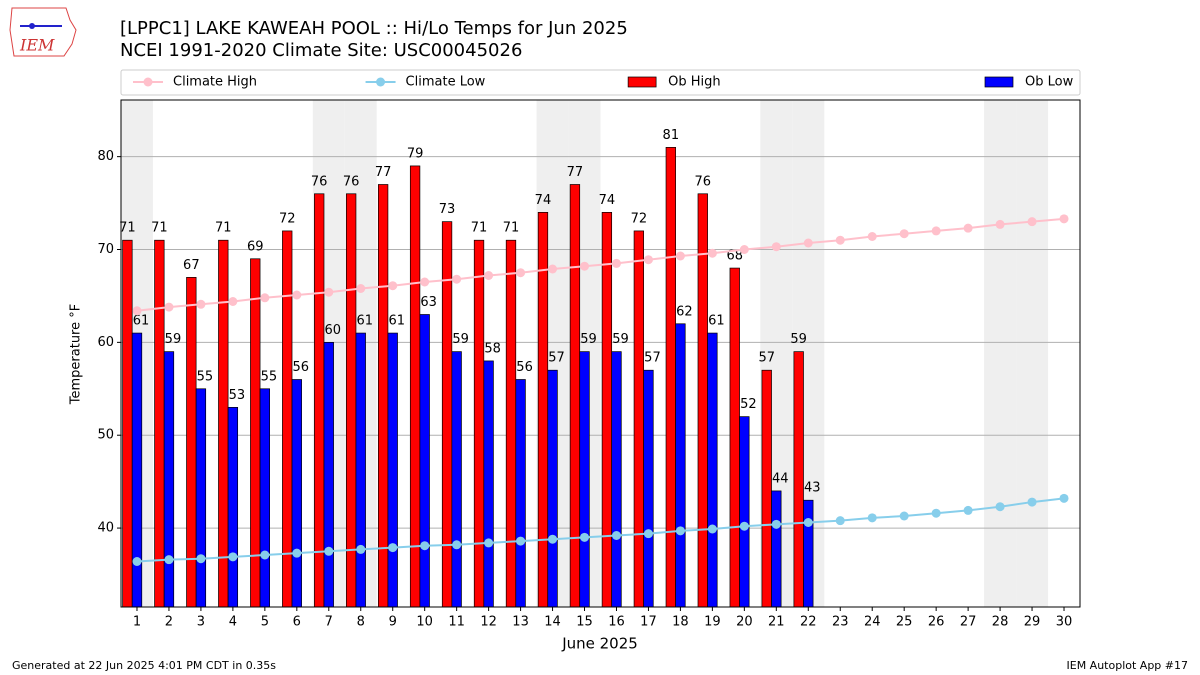 This screenshot has width=1200, height=675. I want to click on value-label: 69, so click(255, 246).